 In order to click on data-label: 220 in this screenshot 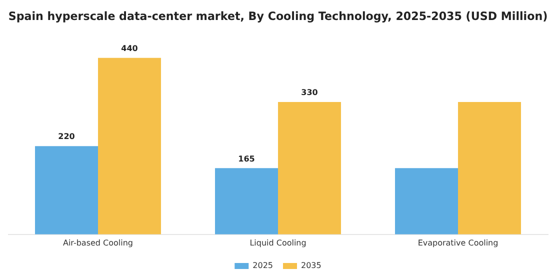, I will do `click(67, 137)`.